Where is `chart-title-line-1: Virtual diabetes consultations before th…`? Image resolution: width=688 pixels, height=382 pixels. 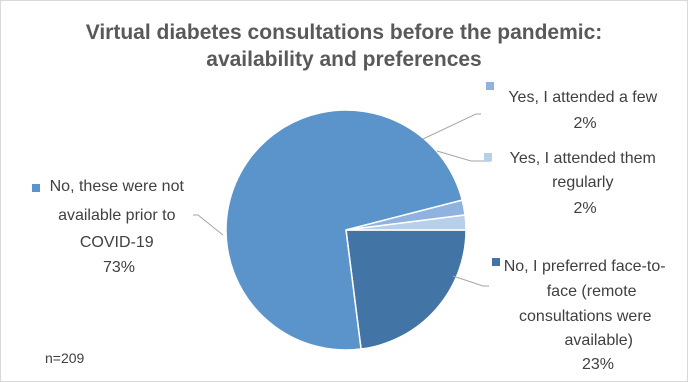 chart-title-line-1: Virtual diabetes consultations before th… is located at coordinates (344, 32).